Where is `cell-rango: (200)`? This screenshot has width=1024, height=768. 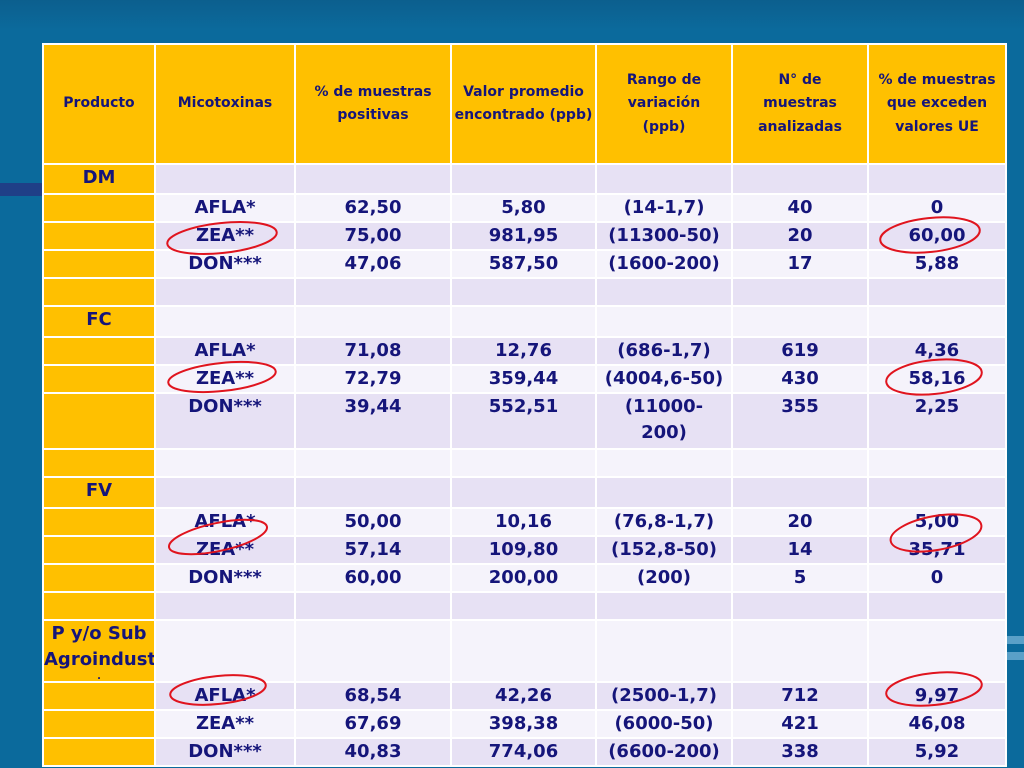
cell-rango: (200) is located at coordinates (664, 578).